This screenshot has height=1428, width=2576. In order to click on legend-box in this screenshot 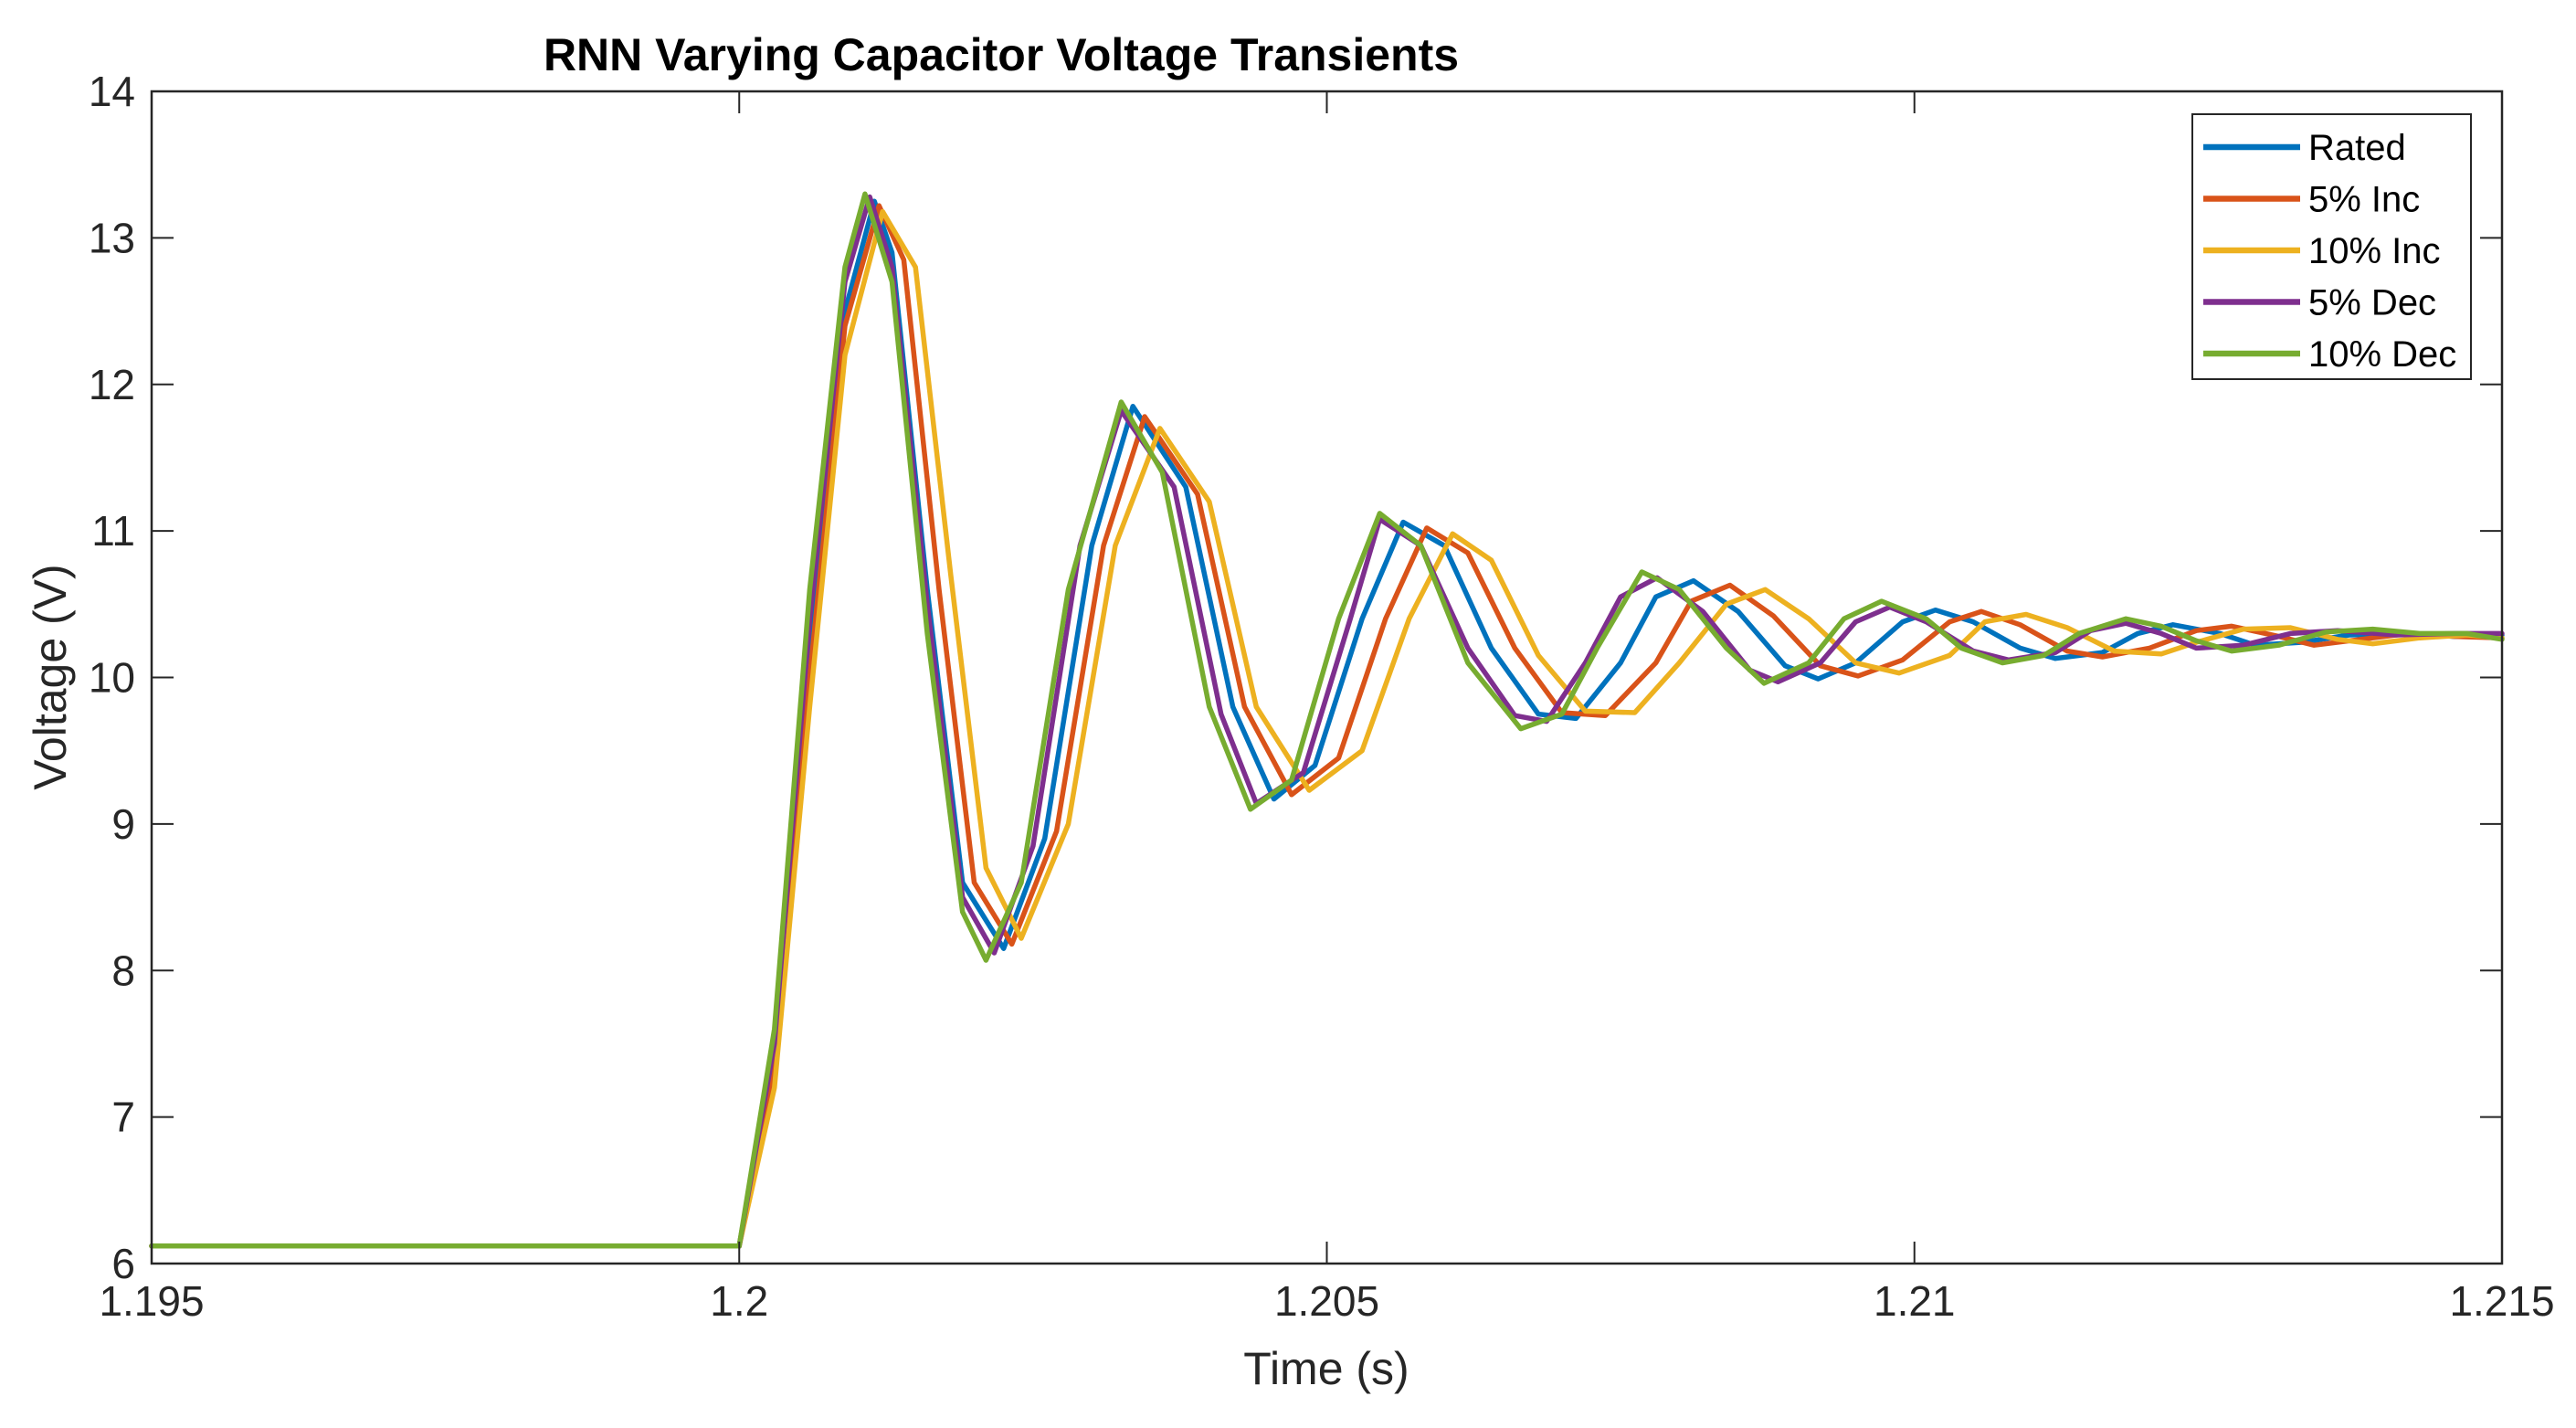, I will do `click(2331, 247)`.